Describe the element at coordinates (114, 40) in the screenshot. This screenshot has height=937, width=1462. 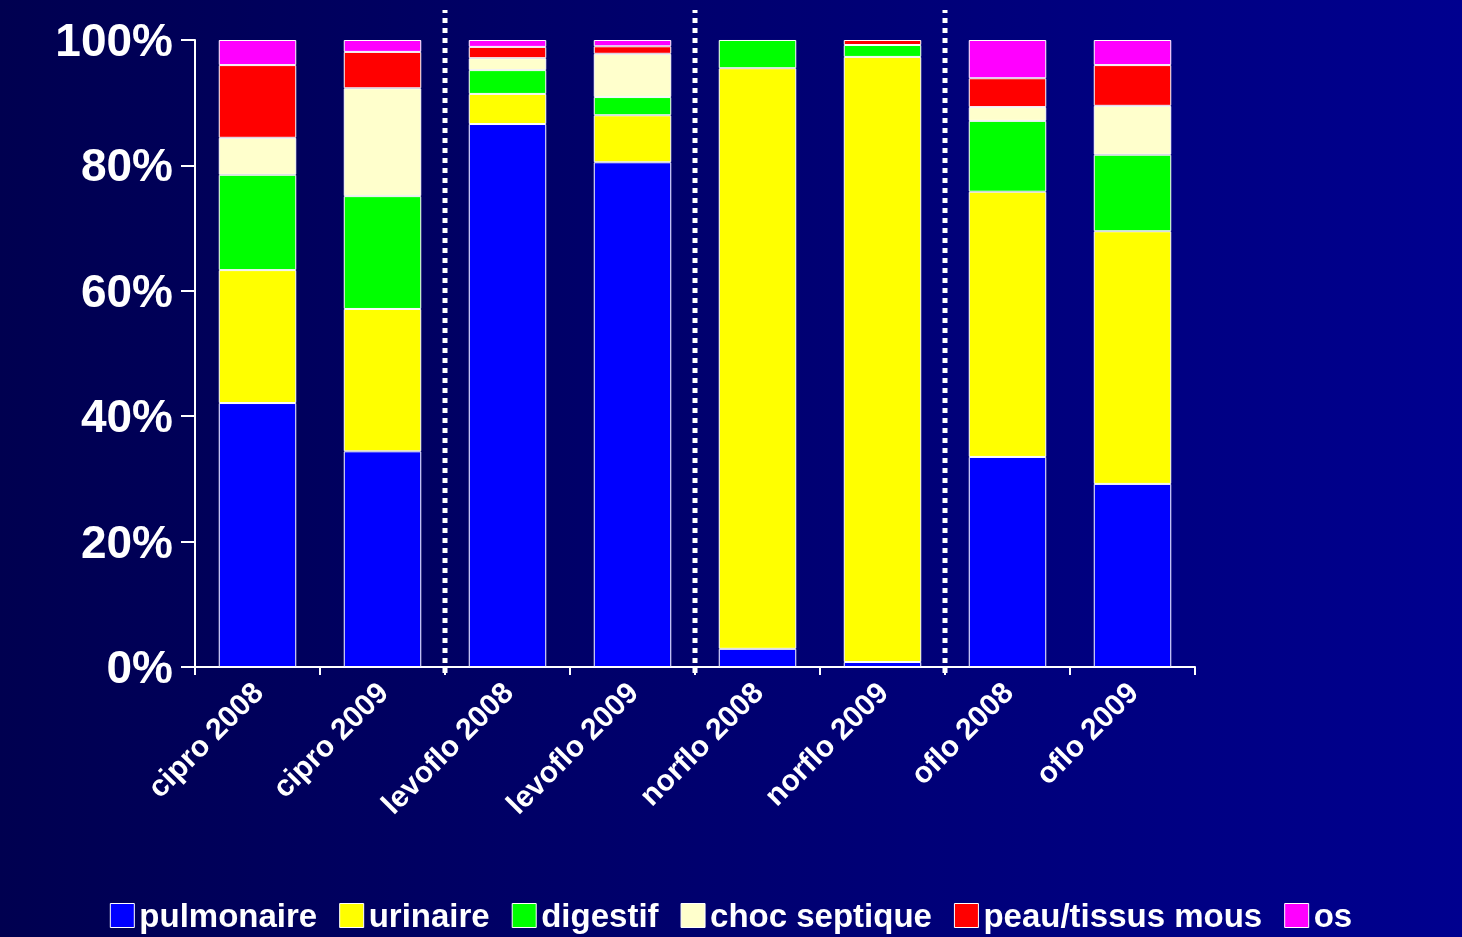
I see `y-tick-label: 100%` at that location.